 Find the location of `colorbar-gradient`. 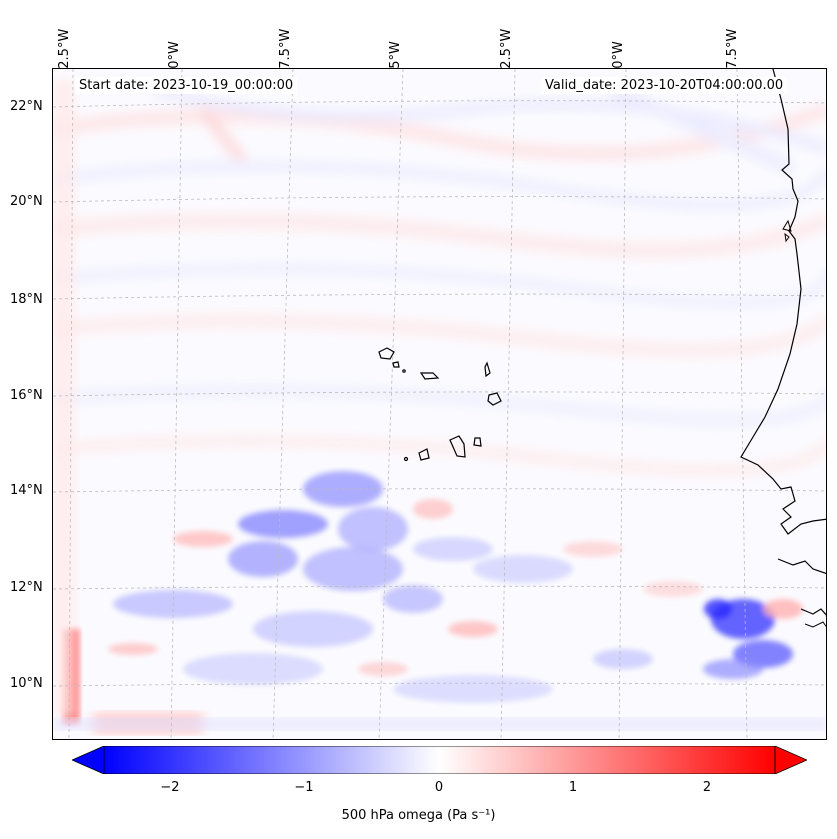

colorbar-gradient is located at coordinates (439, 760).